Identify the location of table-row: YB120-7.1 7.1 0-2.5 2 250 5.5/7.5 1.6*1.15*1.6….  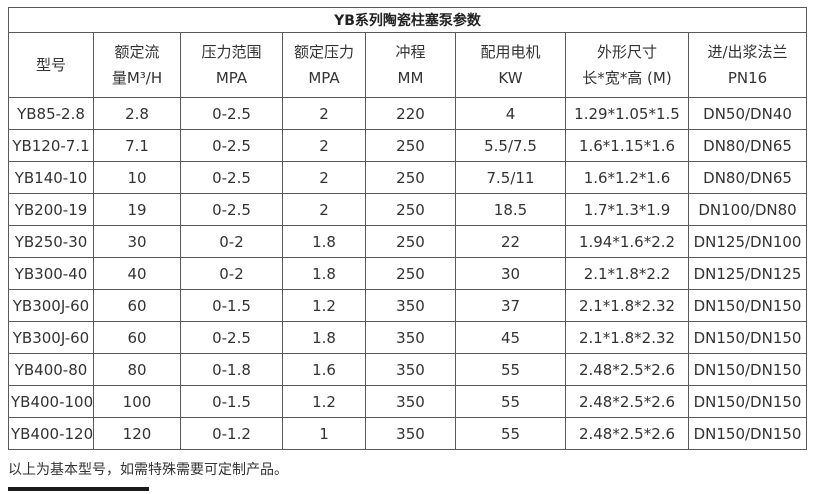
(408, 145).